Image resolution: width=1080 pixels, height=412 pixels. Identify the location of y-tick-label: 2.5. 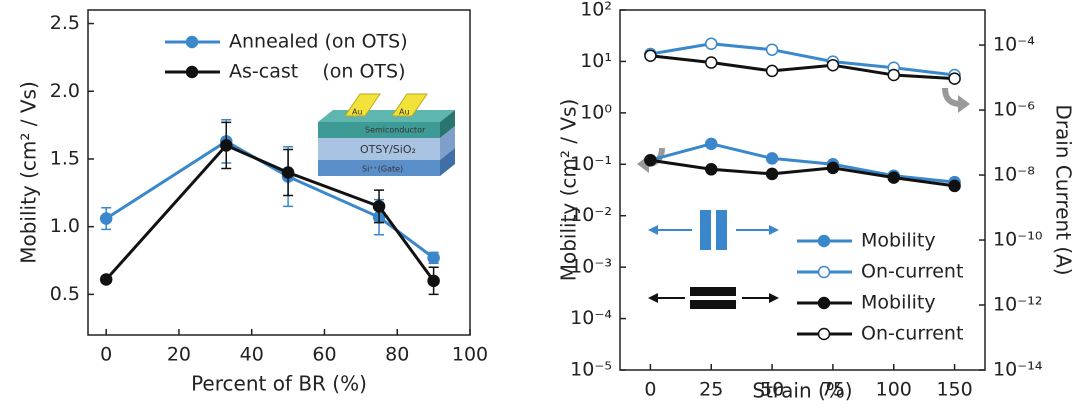
(65, 23).